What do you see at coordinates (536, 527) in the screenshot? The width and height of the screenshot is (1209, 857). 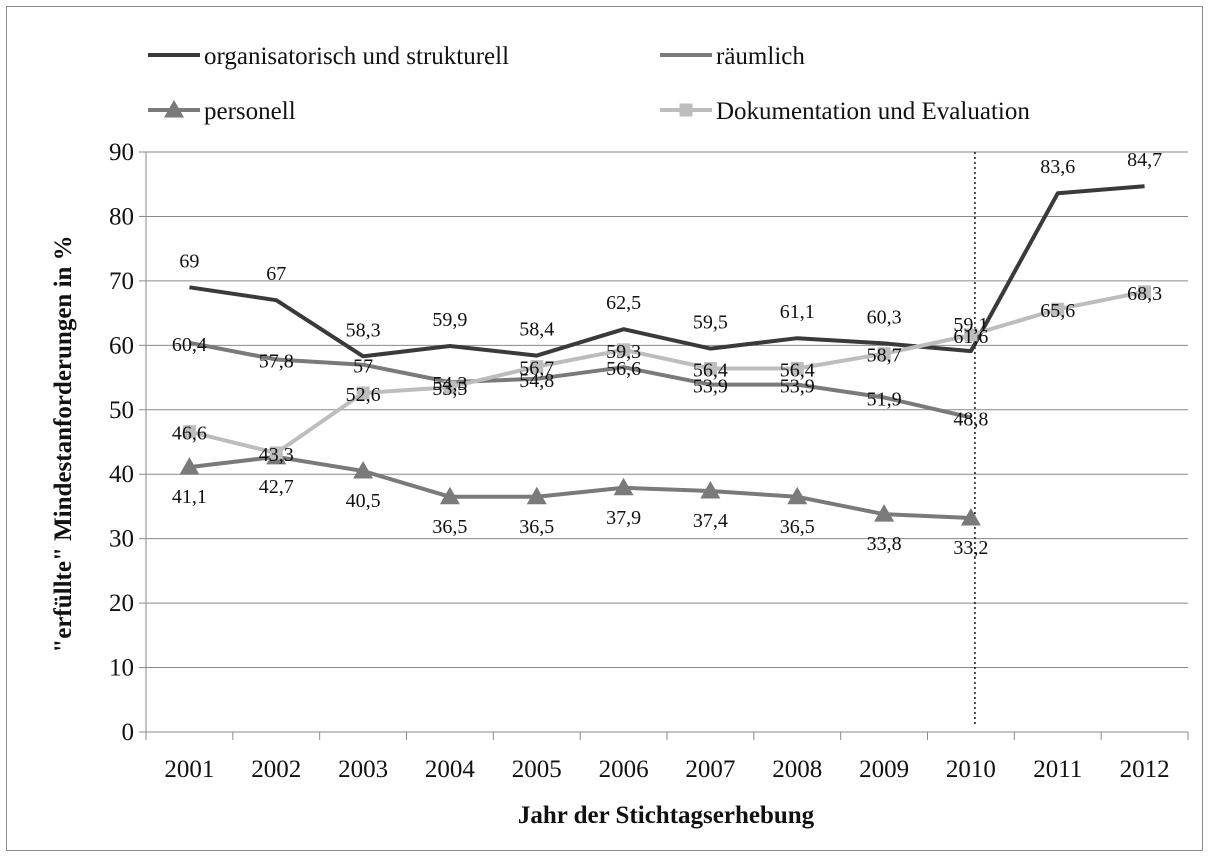 I see `data-label-2-2005: 36,5` at bounding box center [536, 527].